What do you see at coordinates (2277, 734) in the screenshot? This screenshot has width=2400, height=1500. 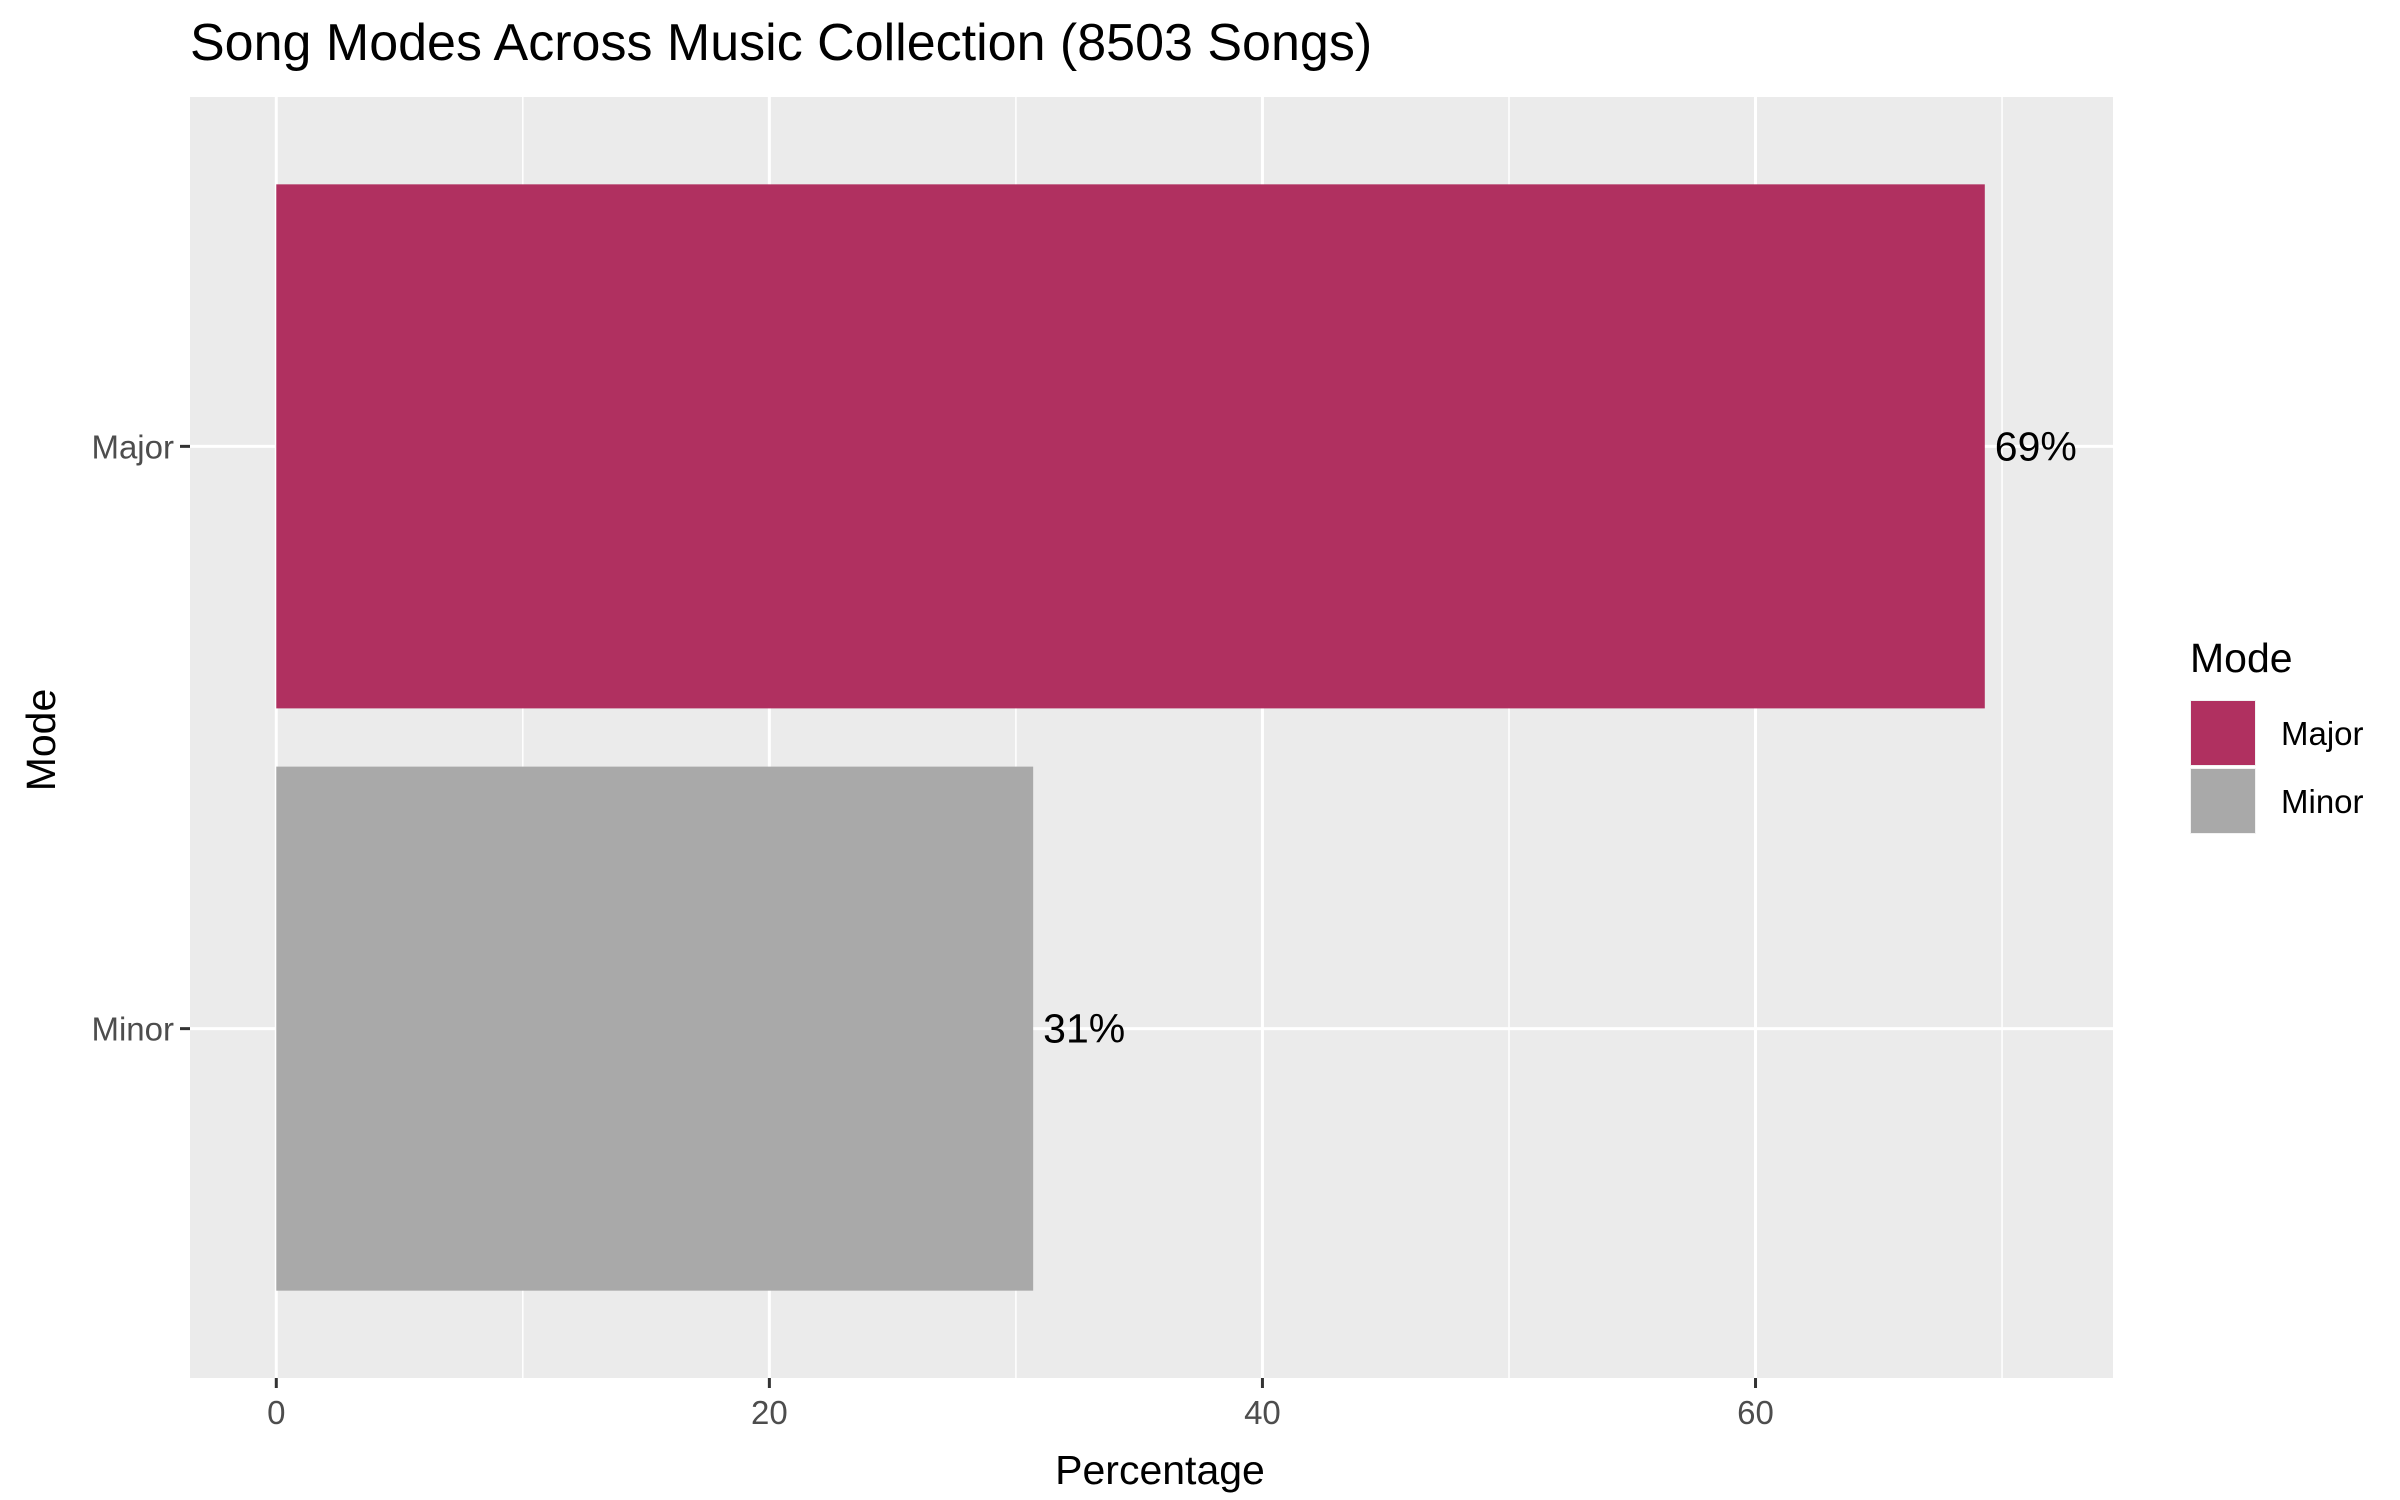 I see `legend: Mode Major Minor` at bounding box center [2277, 734].